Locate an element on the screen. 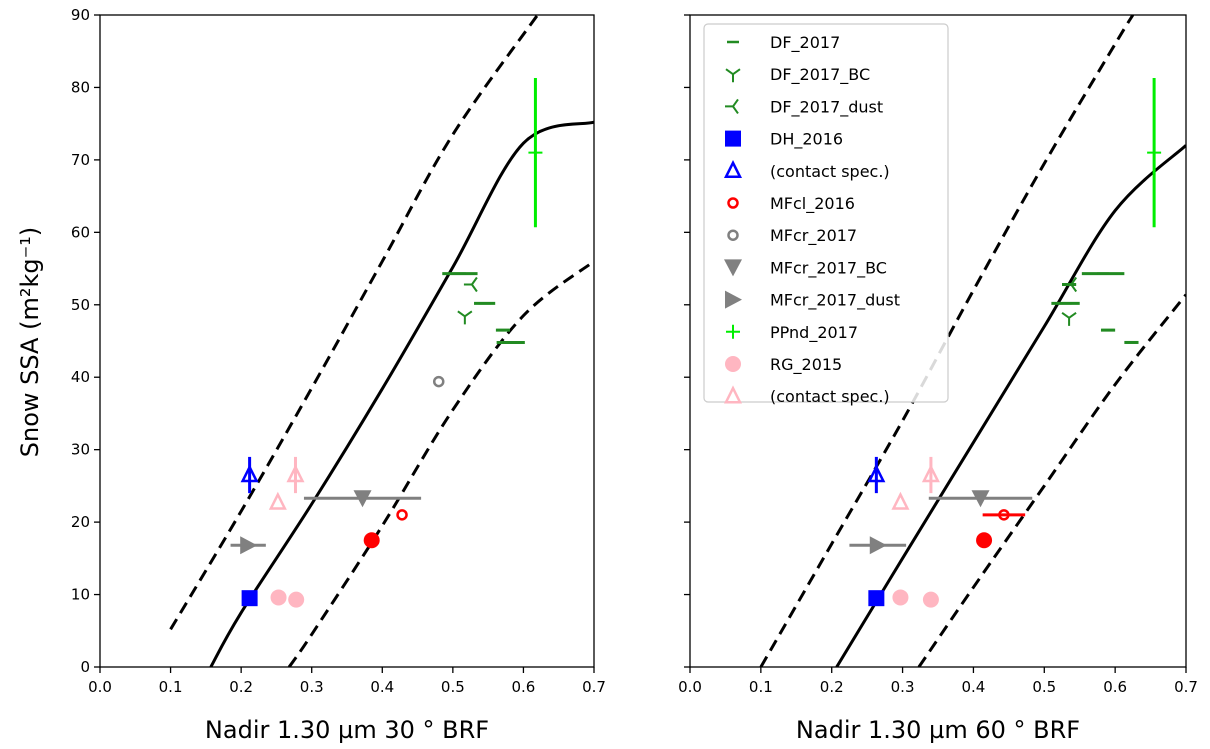  legend-label: DF_2017 is located at coordinates (805, 43).